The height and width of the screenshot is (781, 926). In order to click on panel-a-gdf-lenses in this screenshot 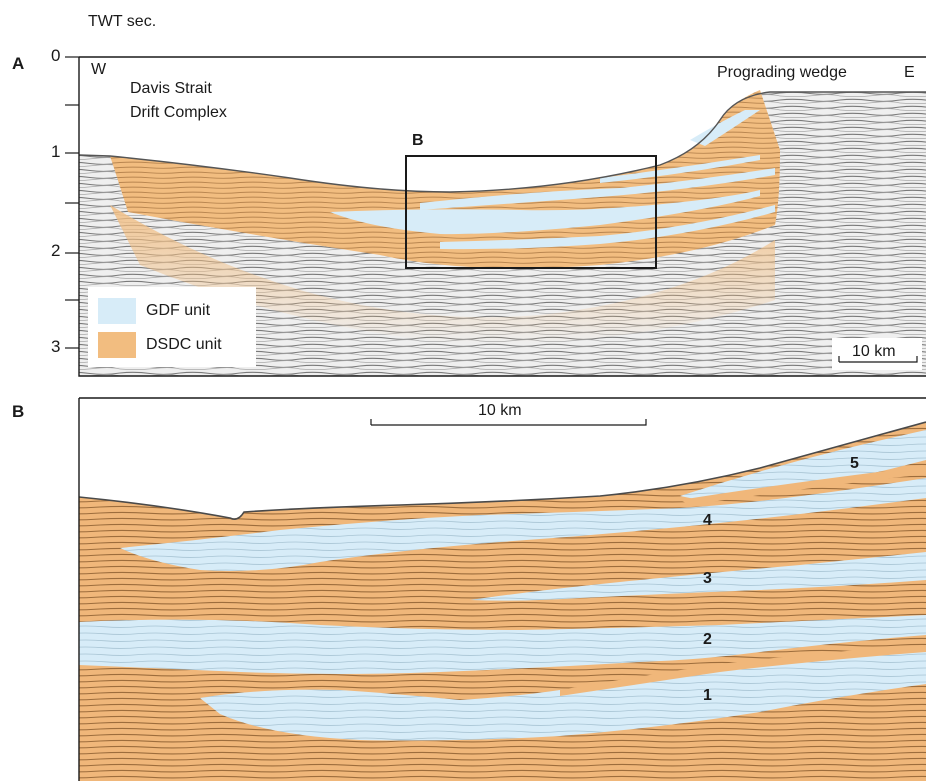, I will do `click(552, 180)`.